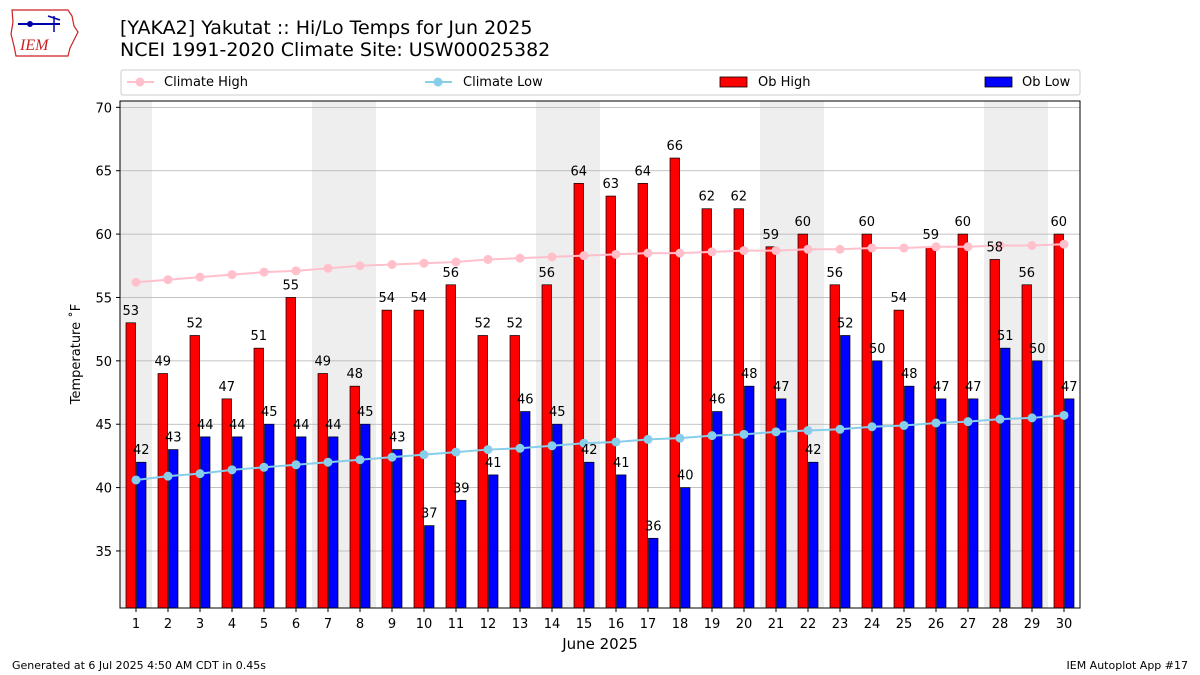 The width and height of the screenshot is (1200, 675). What do you see at coordinates (802, 222) in the screenshot?
I see `ob-high-label-22: 60` at bounding box center [802, 222].